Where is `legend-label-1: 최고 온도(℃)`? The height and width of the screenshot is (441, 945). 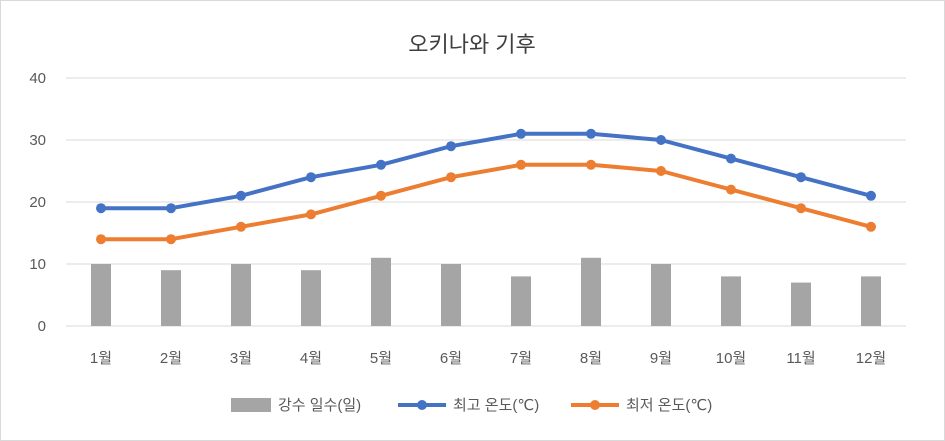 legend-label-1: 최고 온도(℃) is located at coordinates (496, 405).